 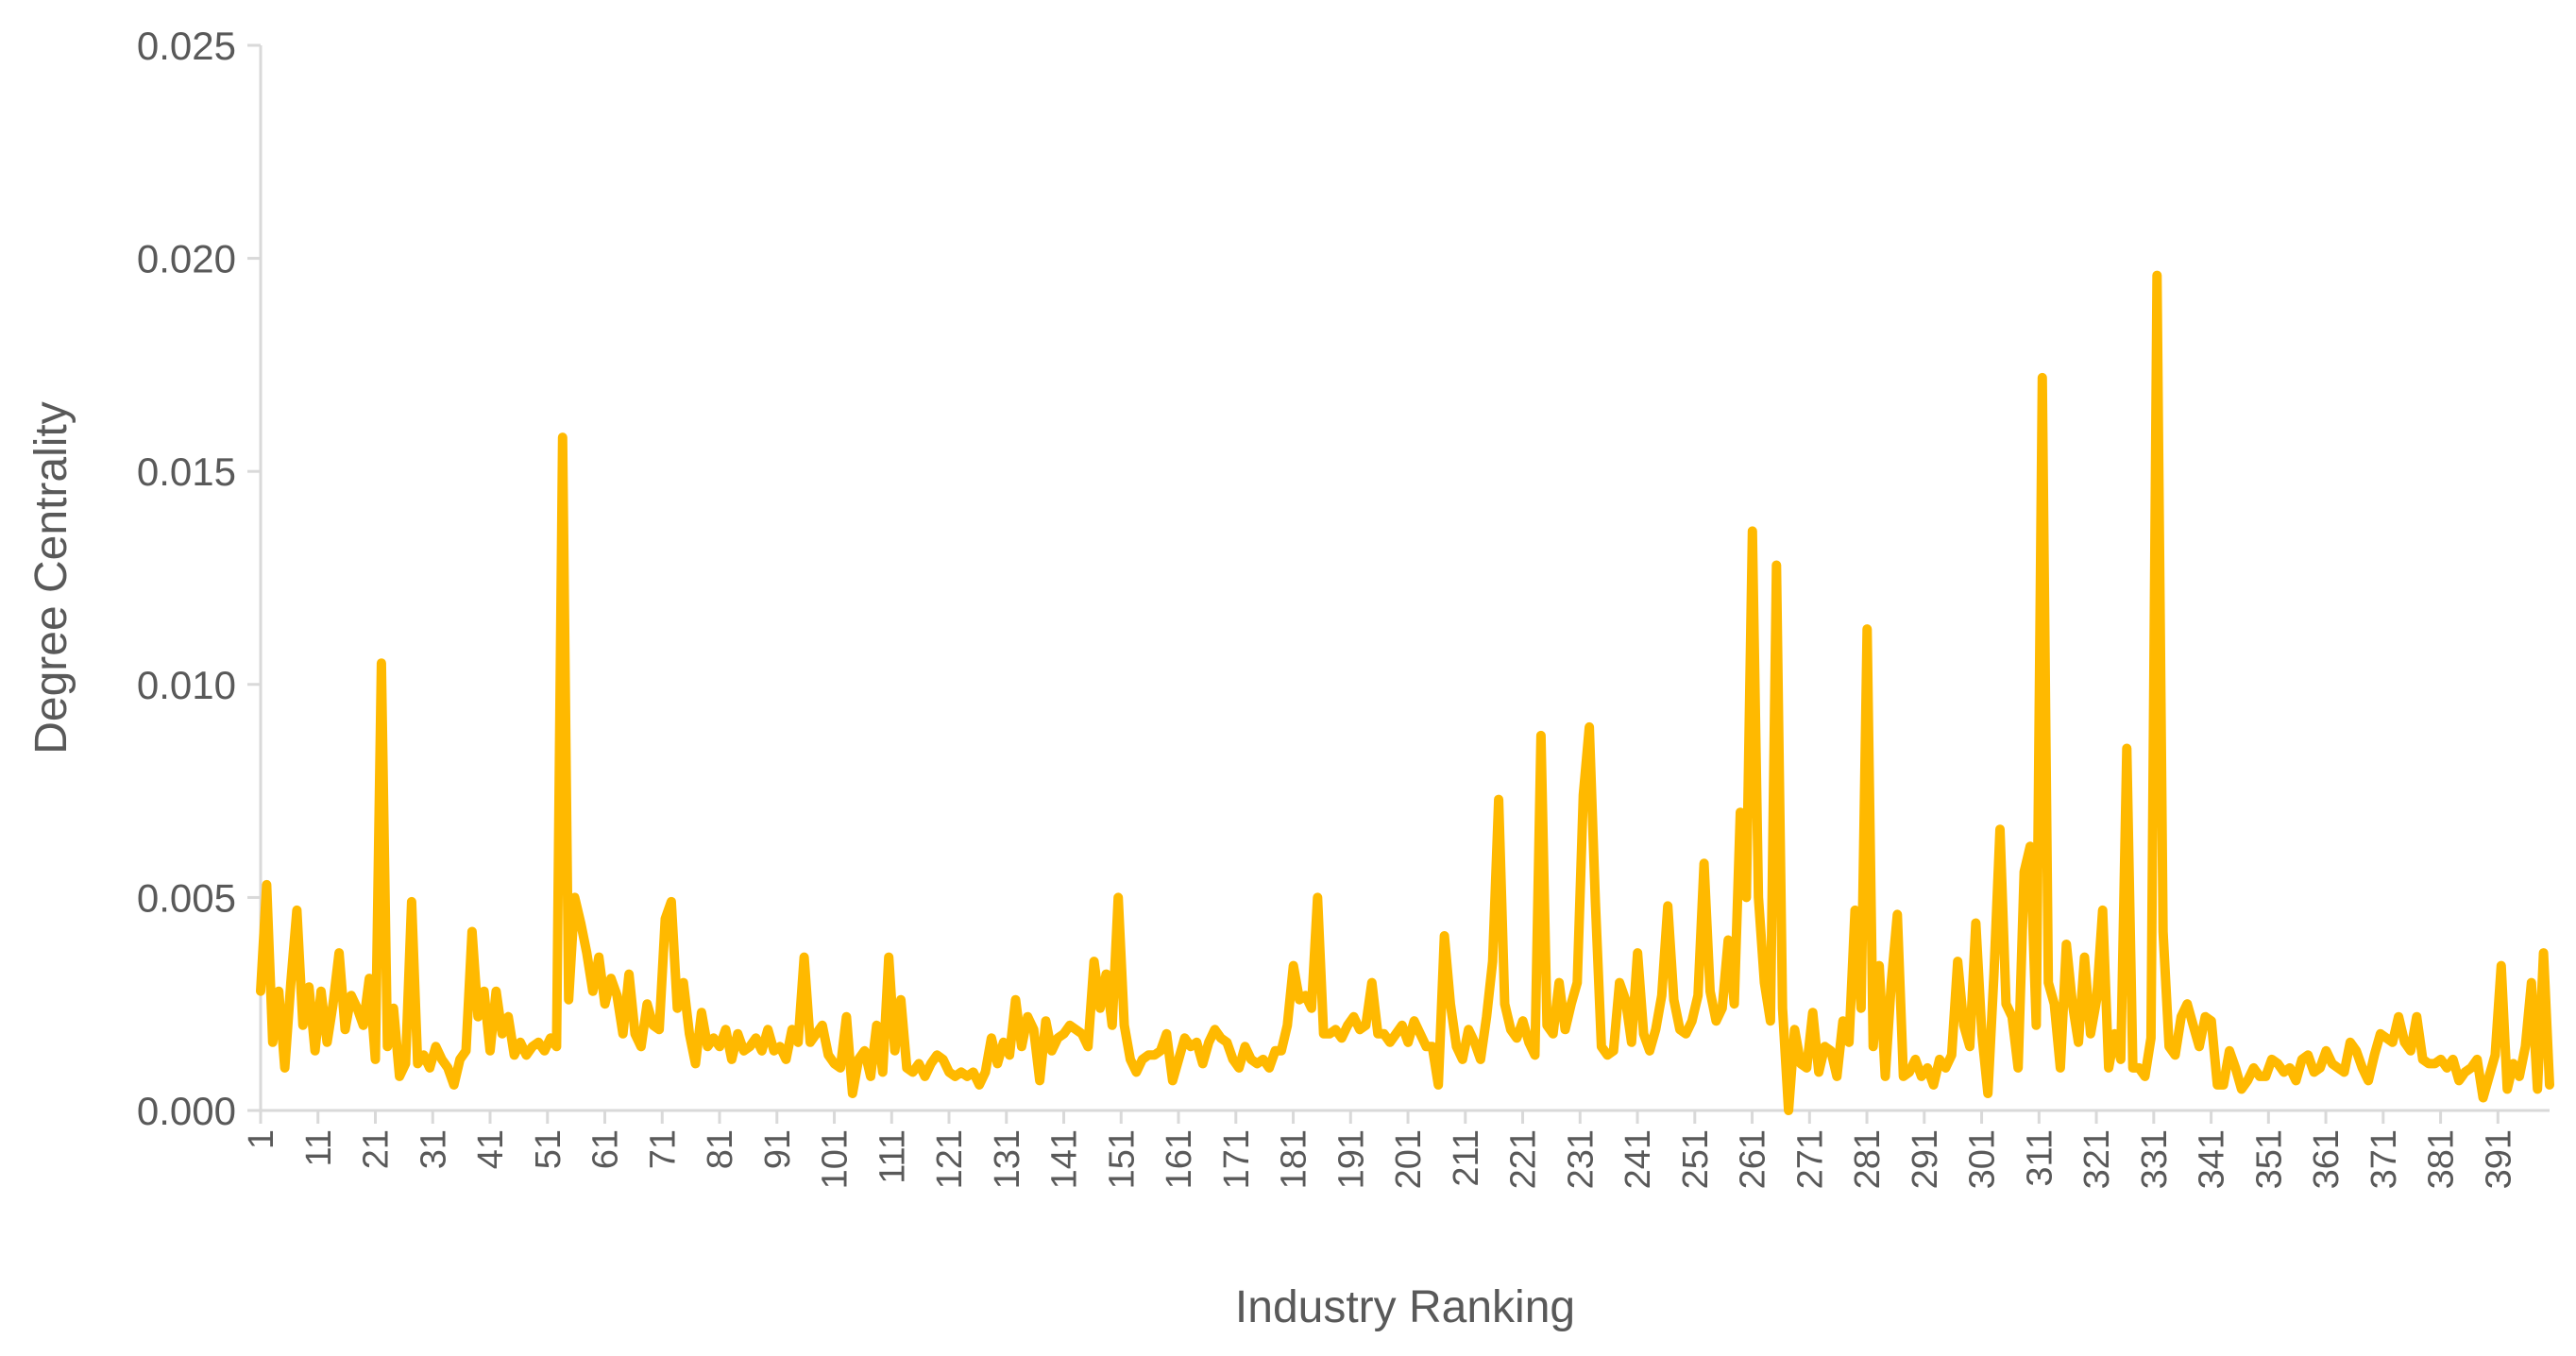 I want to click on x-tick-label: 201, so click(x=1409, y=1159).